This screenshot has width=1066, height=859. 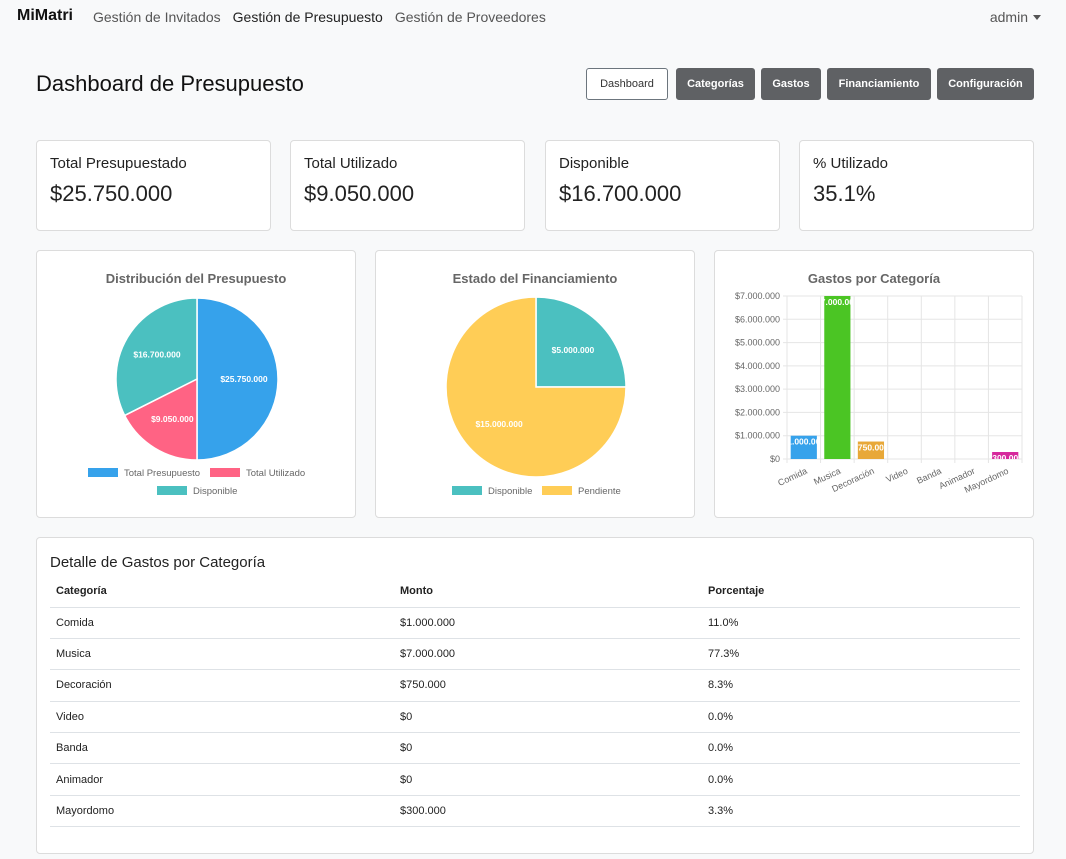 I want to click on cell-categoria: Banda, so click(x=222, y=748).